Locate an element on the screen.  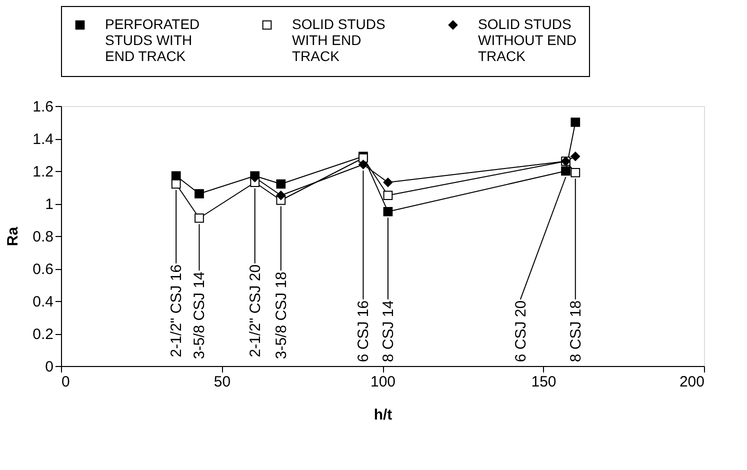
annotation: 6 CSJ 20 is located at coordinates (521, 331).